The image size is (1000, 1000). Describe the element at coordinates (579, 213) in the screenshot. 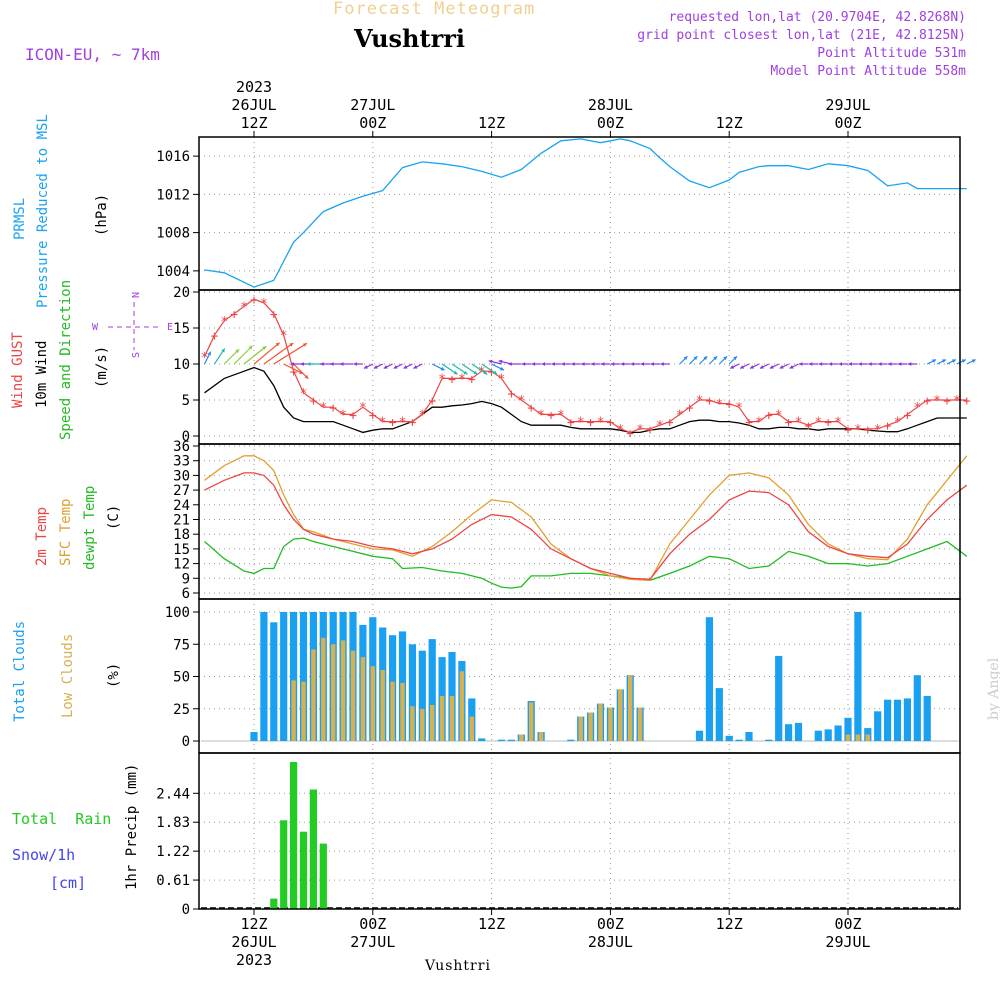

I see `panel-frame-pressure` at that location.